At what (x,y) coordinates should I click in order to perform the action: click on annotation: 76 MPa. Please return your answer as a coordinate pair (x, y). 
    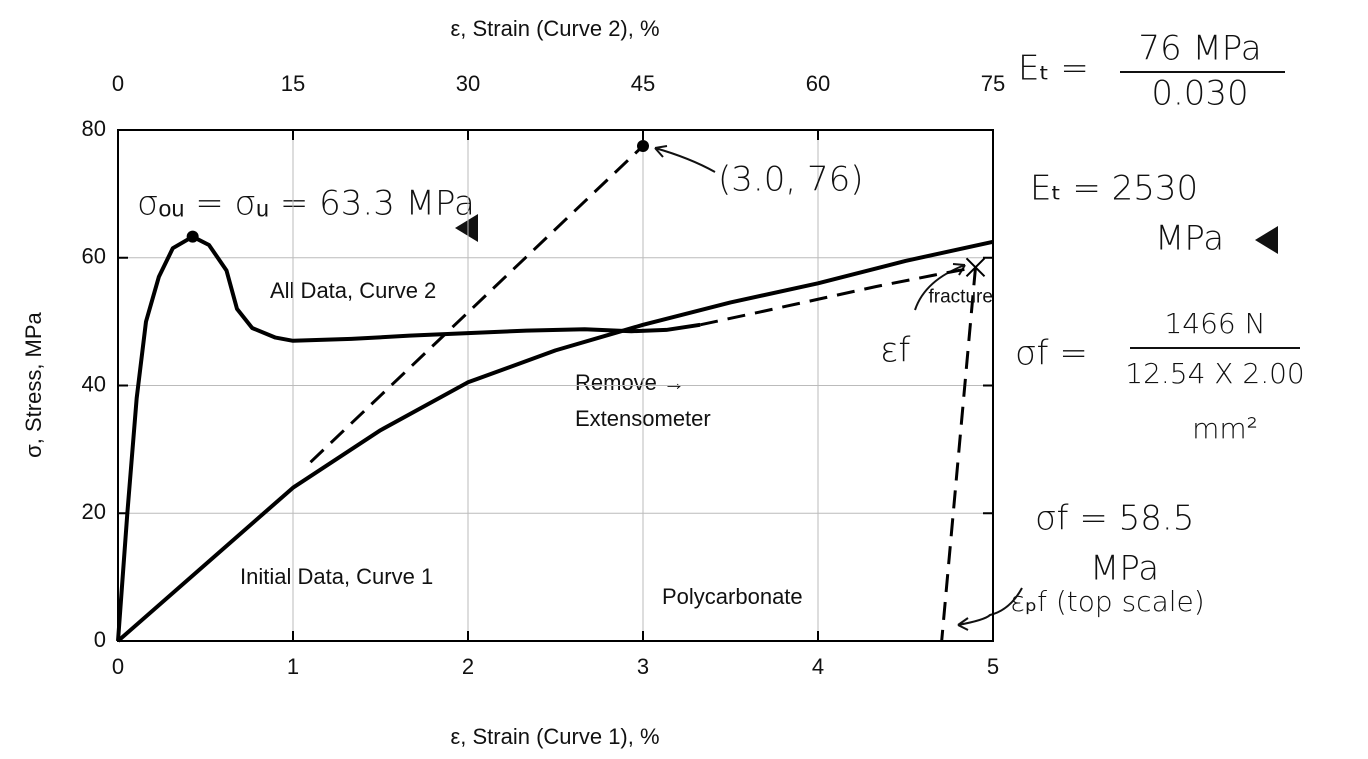
    Looking at the image, I should click on (1199, 49).